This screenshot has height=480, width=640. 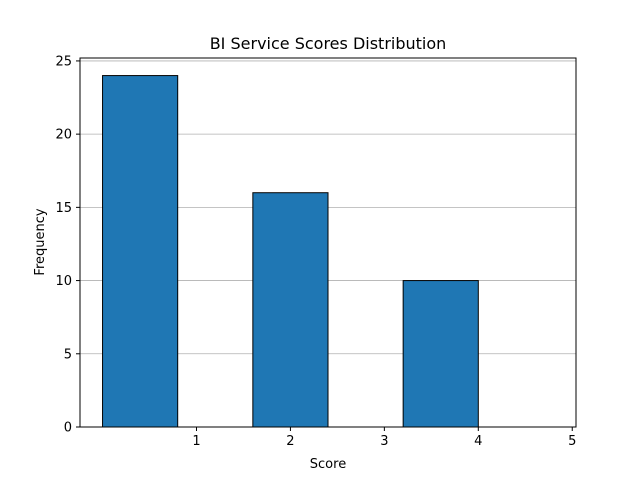 I want to click on y-tick-label: 15, so click(x=63, y=208).